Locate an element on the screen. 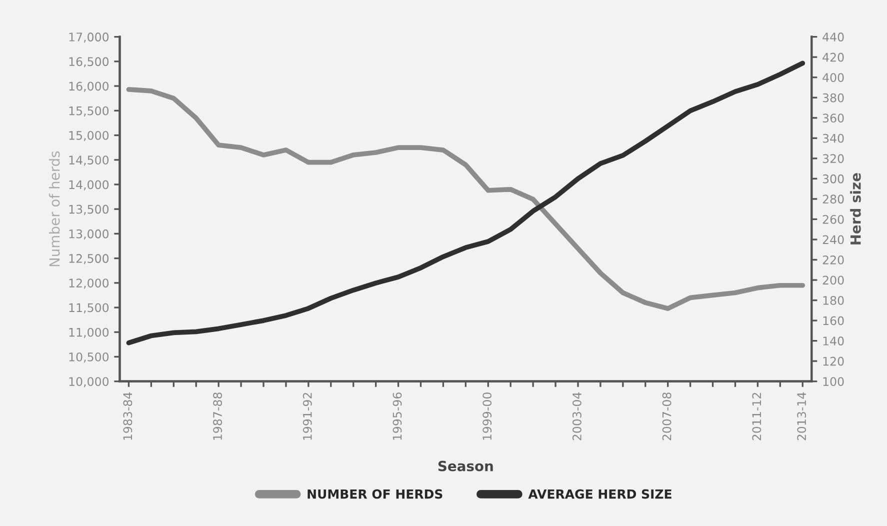 The image size is (887, 526). y2-tick-label: 280 is located at coordinates (833, 199).